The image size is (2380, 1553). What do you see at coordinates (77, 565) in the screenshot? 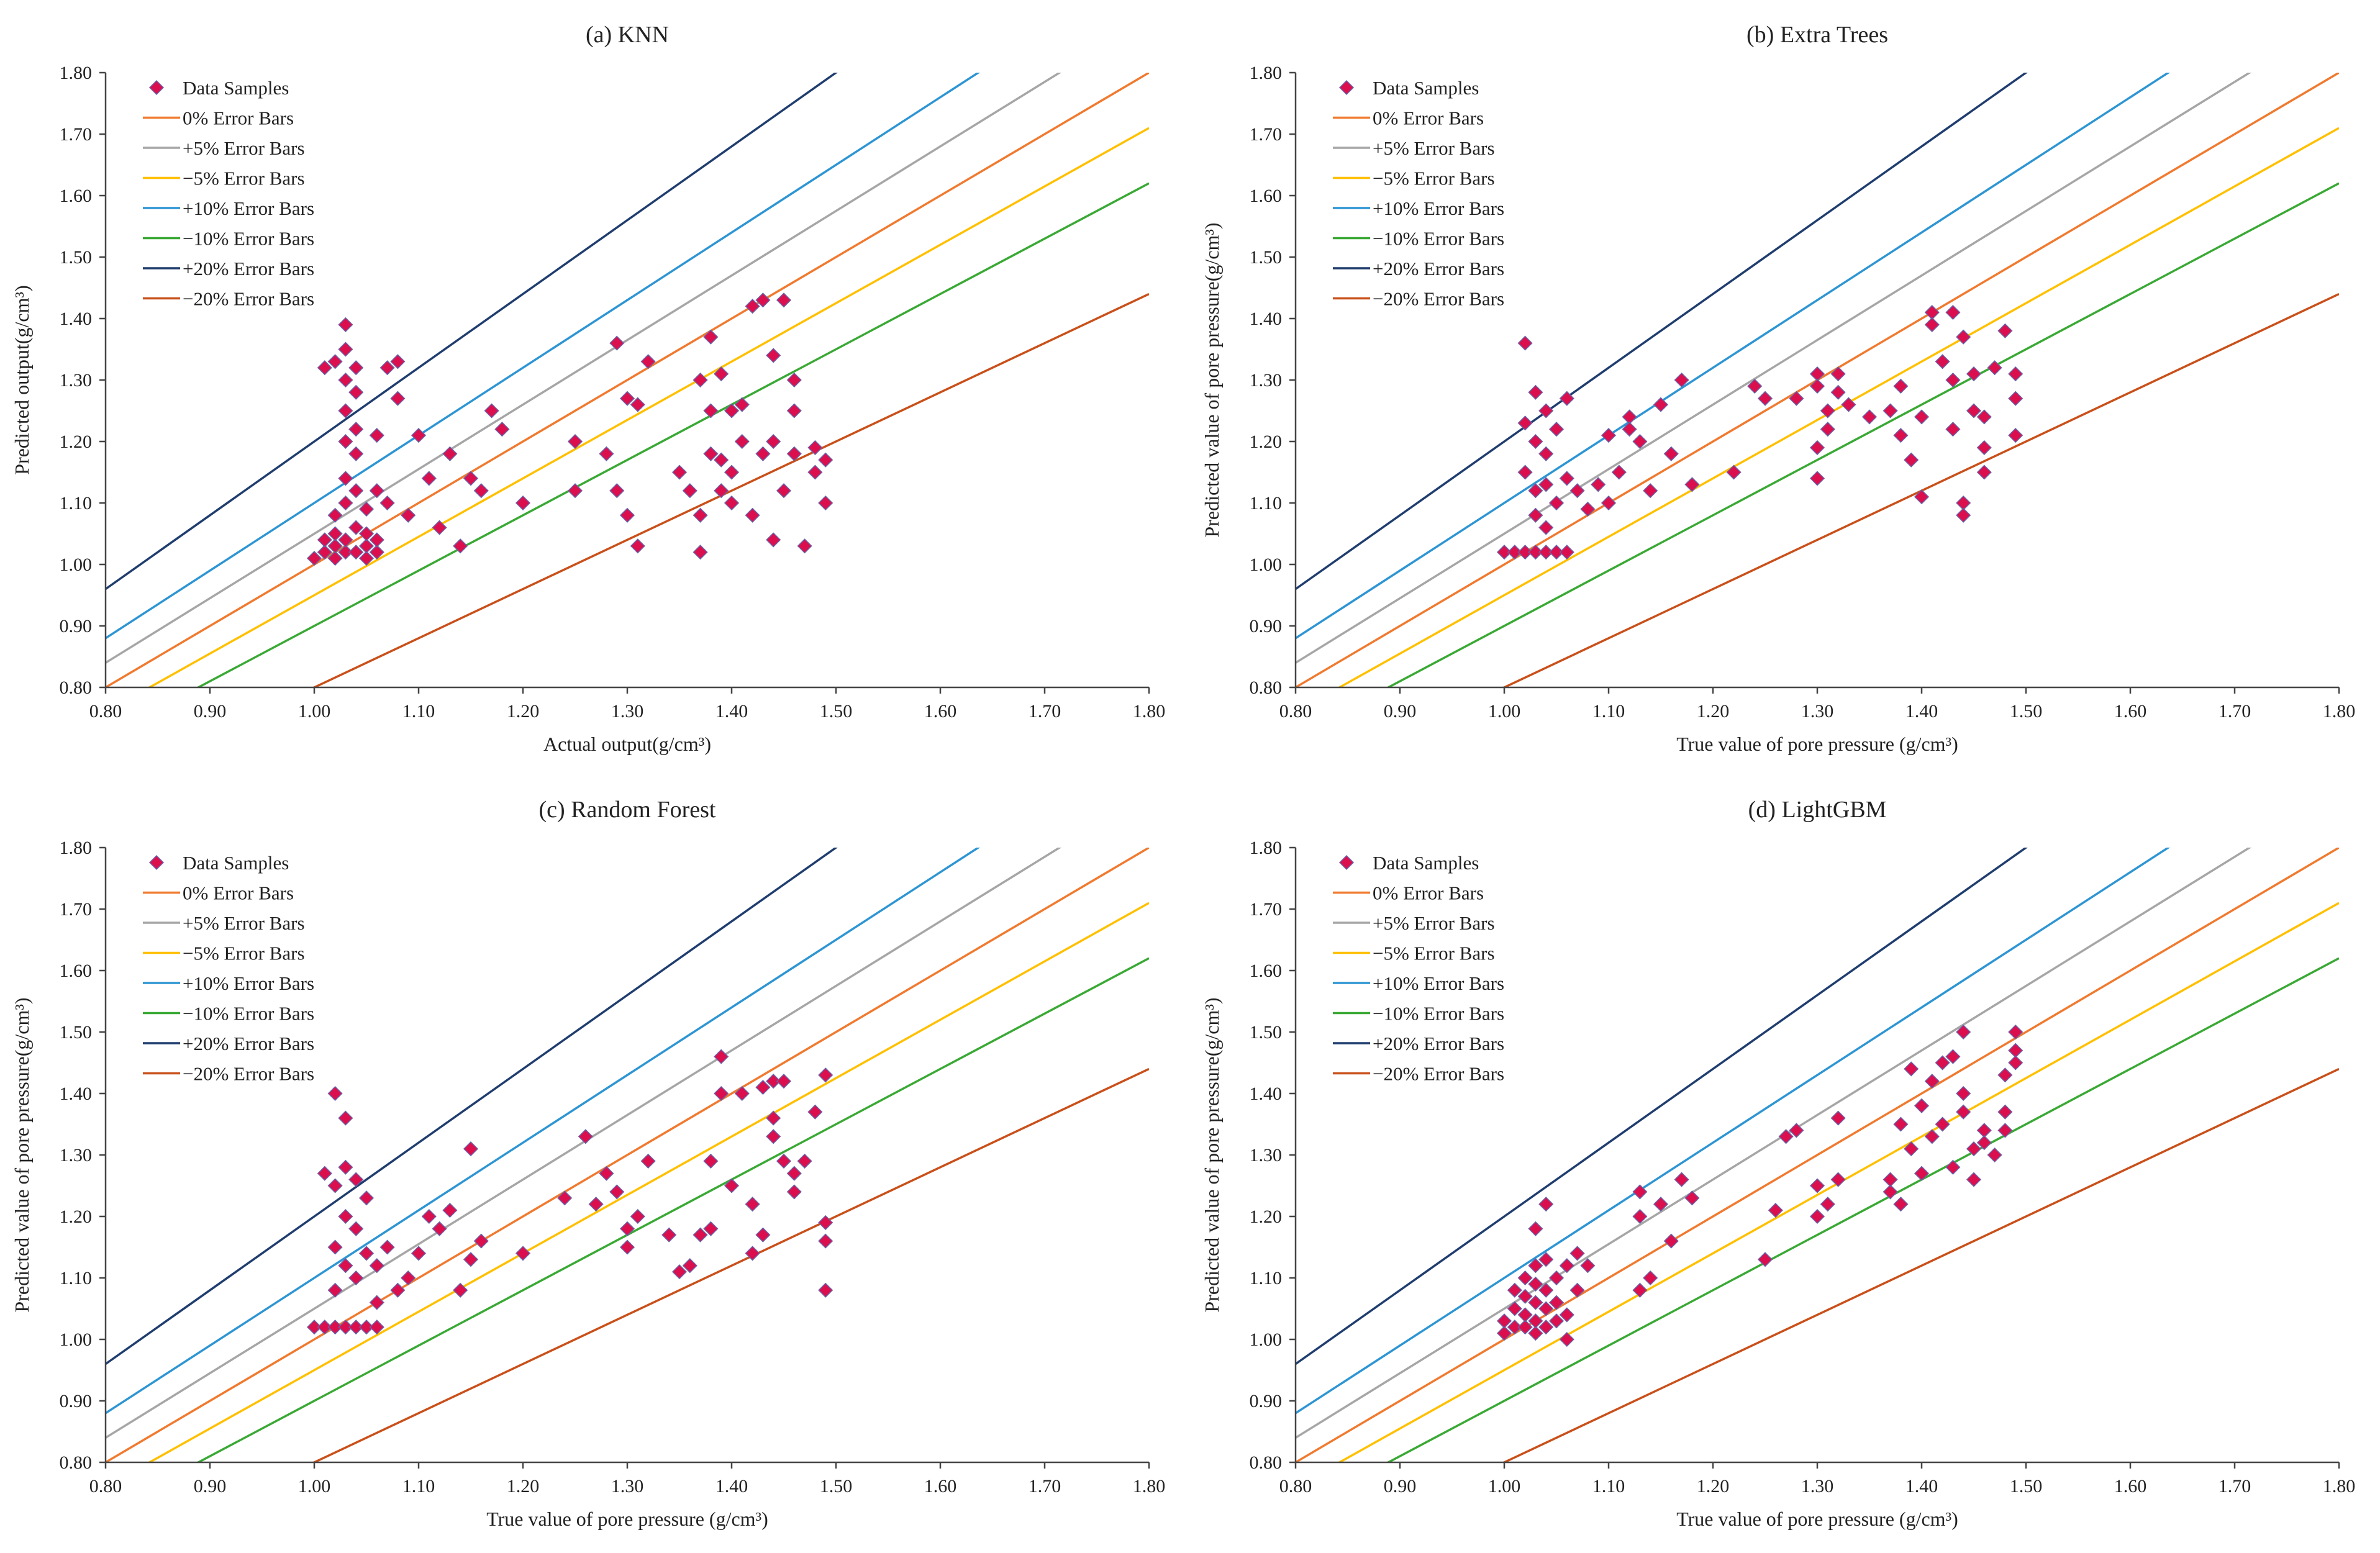
I see `y-tick-label: 1.00` at bounding box center [77, 565].